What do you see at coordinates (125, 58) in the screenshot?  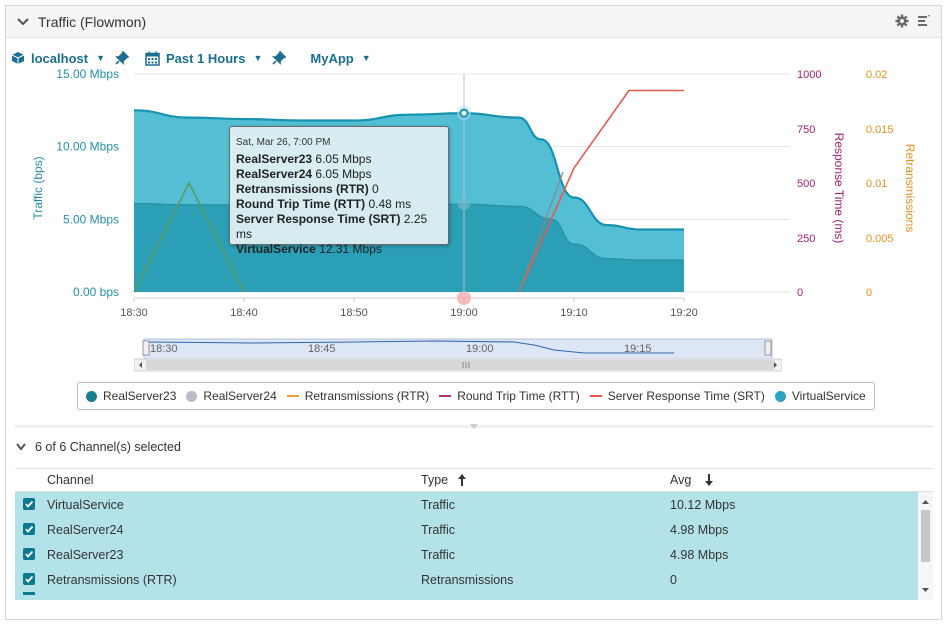 I see `pin-host-button` at bounding box center [125, 58].